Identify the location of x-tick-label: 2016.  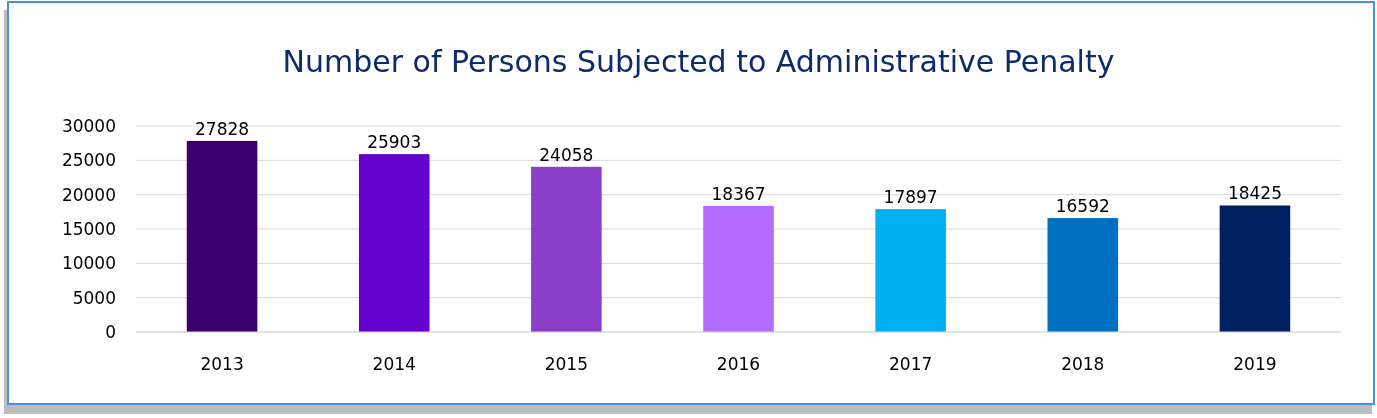
(738, 364).